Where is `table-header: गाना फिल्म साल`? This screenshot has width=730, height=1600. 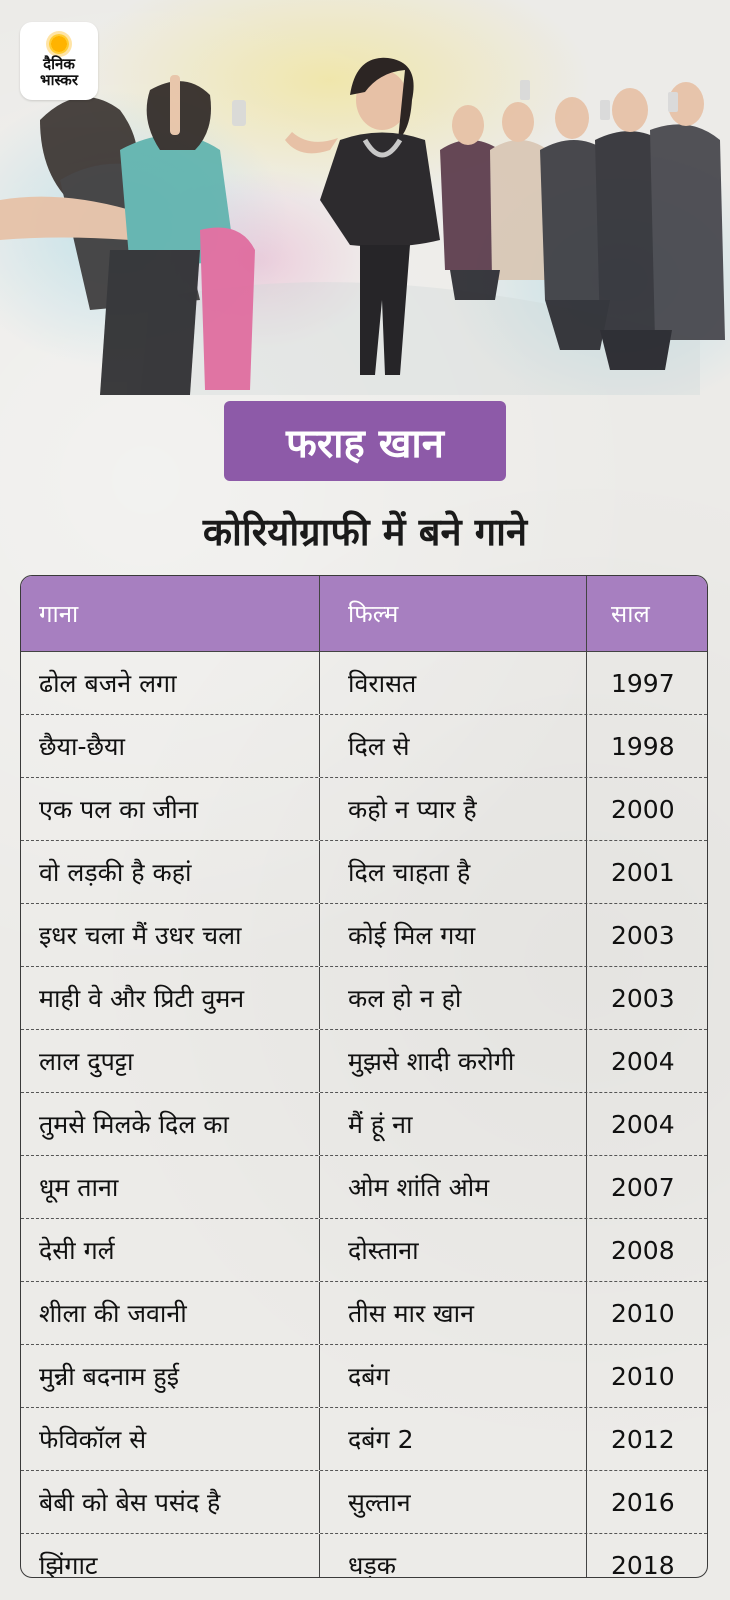
table-header: गाना फिल्म साल is located at coordinates (364, 614).